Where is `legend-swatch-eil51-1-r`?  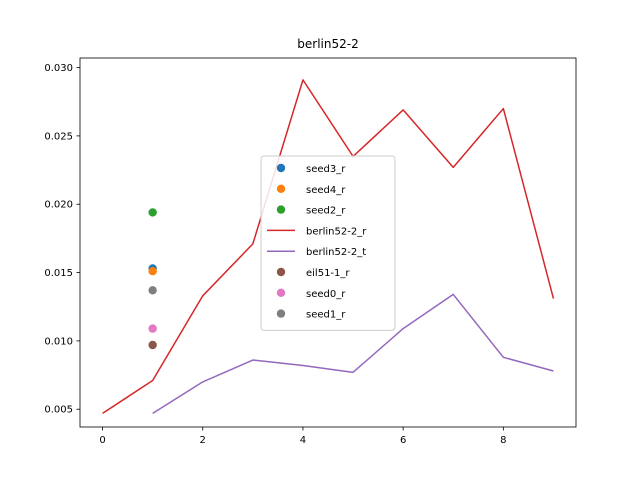
legend-swatch-eil51-1-r is located at coordinates (281, 272).